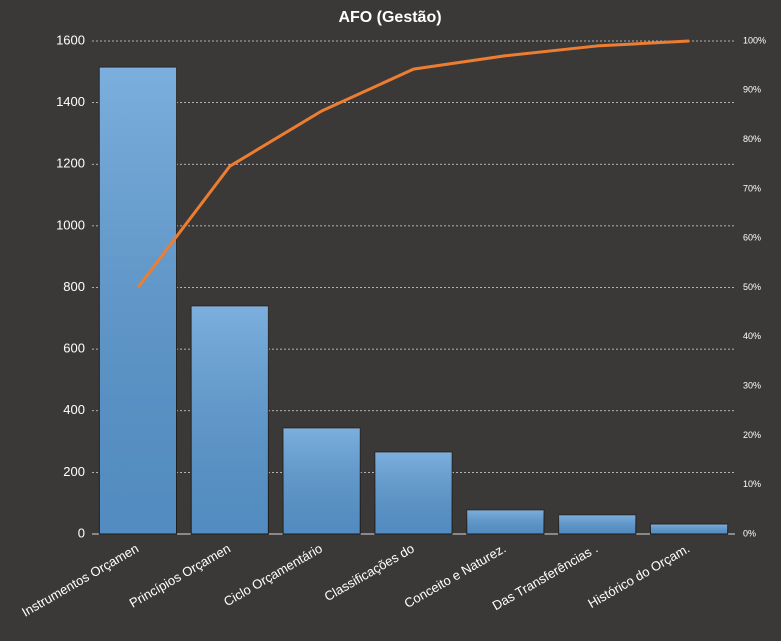 This screenshot has height=641, width=781. What do you see at coordinates (752, 435) in the screenshot?
I see `y2-tick-label: 20%` at bounding box center [752, 435].